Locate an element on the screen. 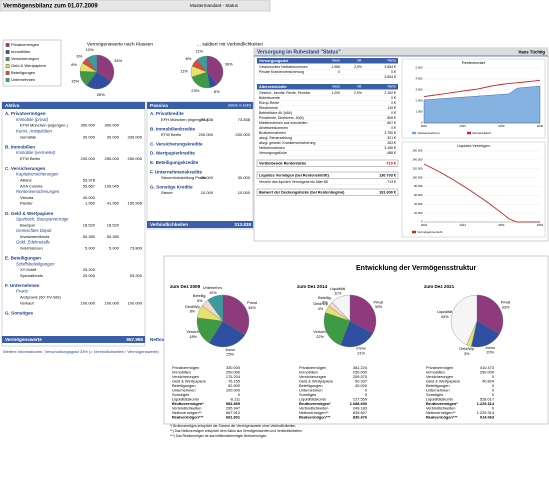 The height and width of the screenshot is (488, 549). subgroup-title: Schiffsbeteiligungen is located at coordinates (35, 263).